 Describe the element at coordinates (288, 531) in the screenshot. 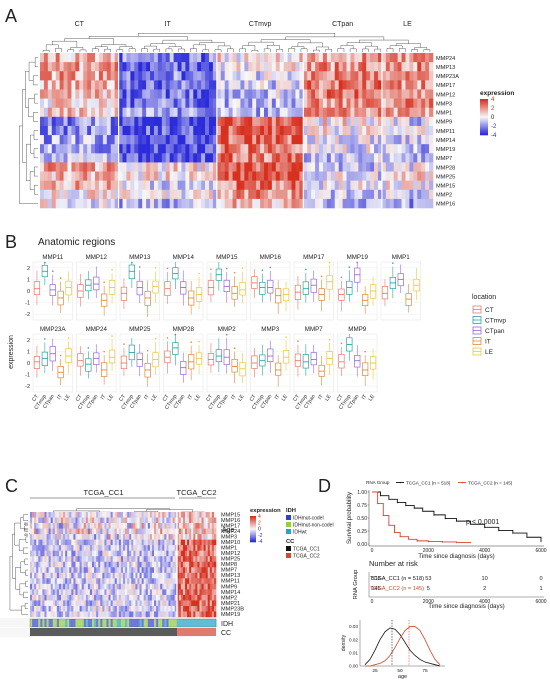

I see `panel-c-idh-legend-key` at that location.